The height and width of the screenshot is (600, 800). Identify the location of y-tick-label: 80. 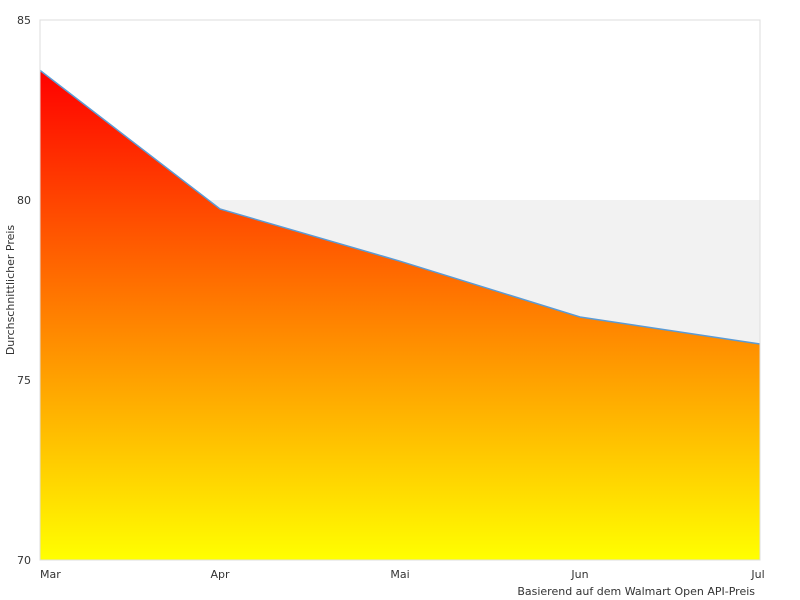
(24, 200).